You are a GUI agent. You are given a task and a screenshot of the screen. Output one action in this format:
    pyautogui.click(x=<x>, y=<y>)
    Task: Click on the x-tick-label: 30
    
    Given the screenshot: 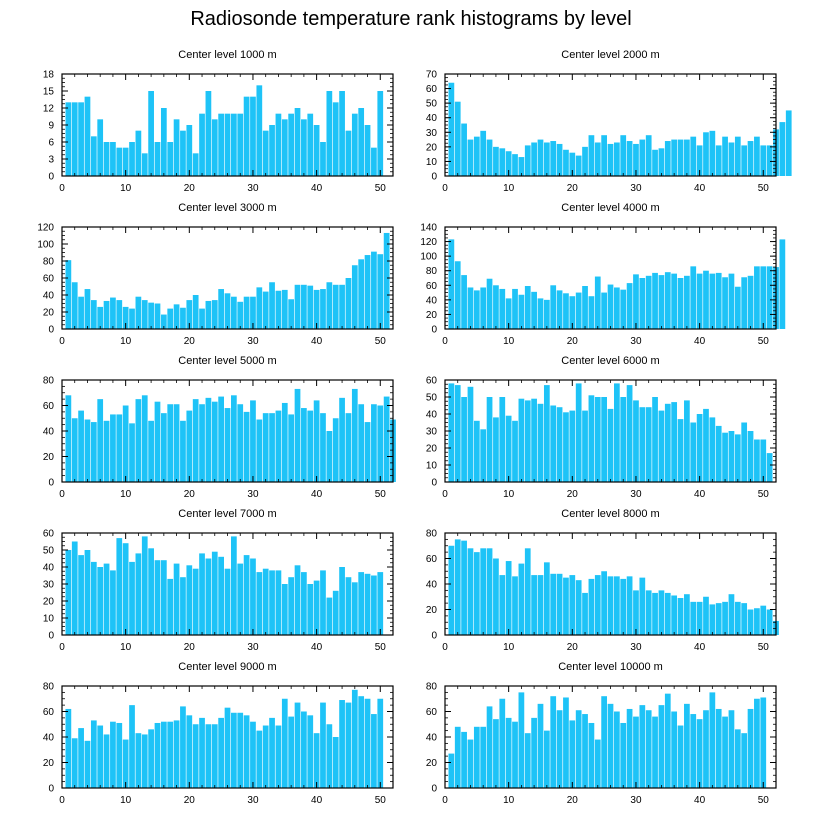 What is the action you would take?
    pyautogui.click(x=253, y=188)
    